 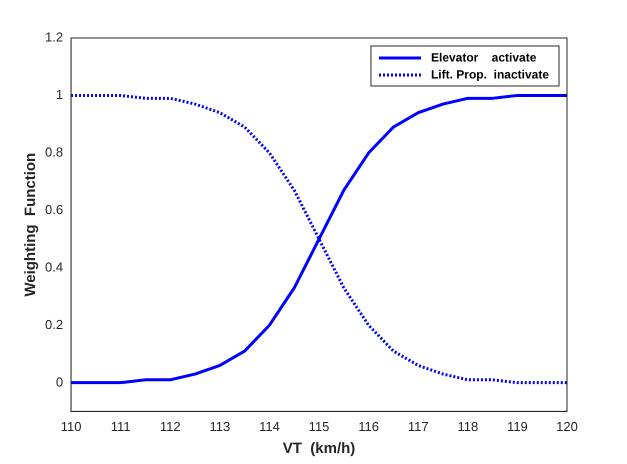 I want to click on y-tick-label: 0.4, so click(x=54, y=266).